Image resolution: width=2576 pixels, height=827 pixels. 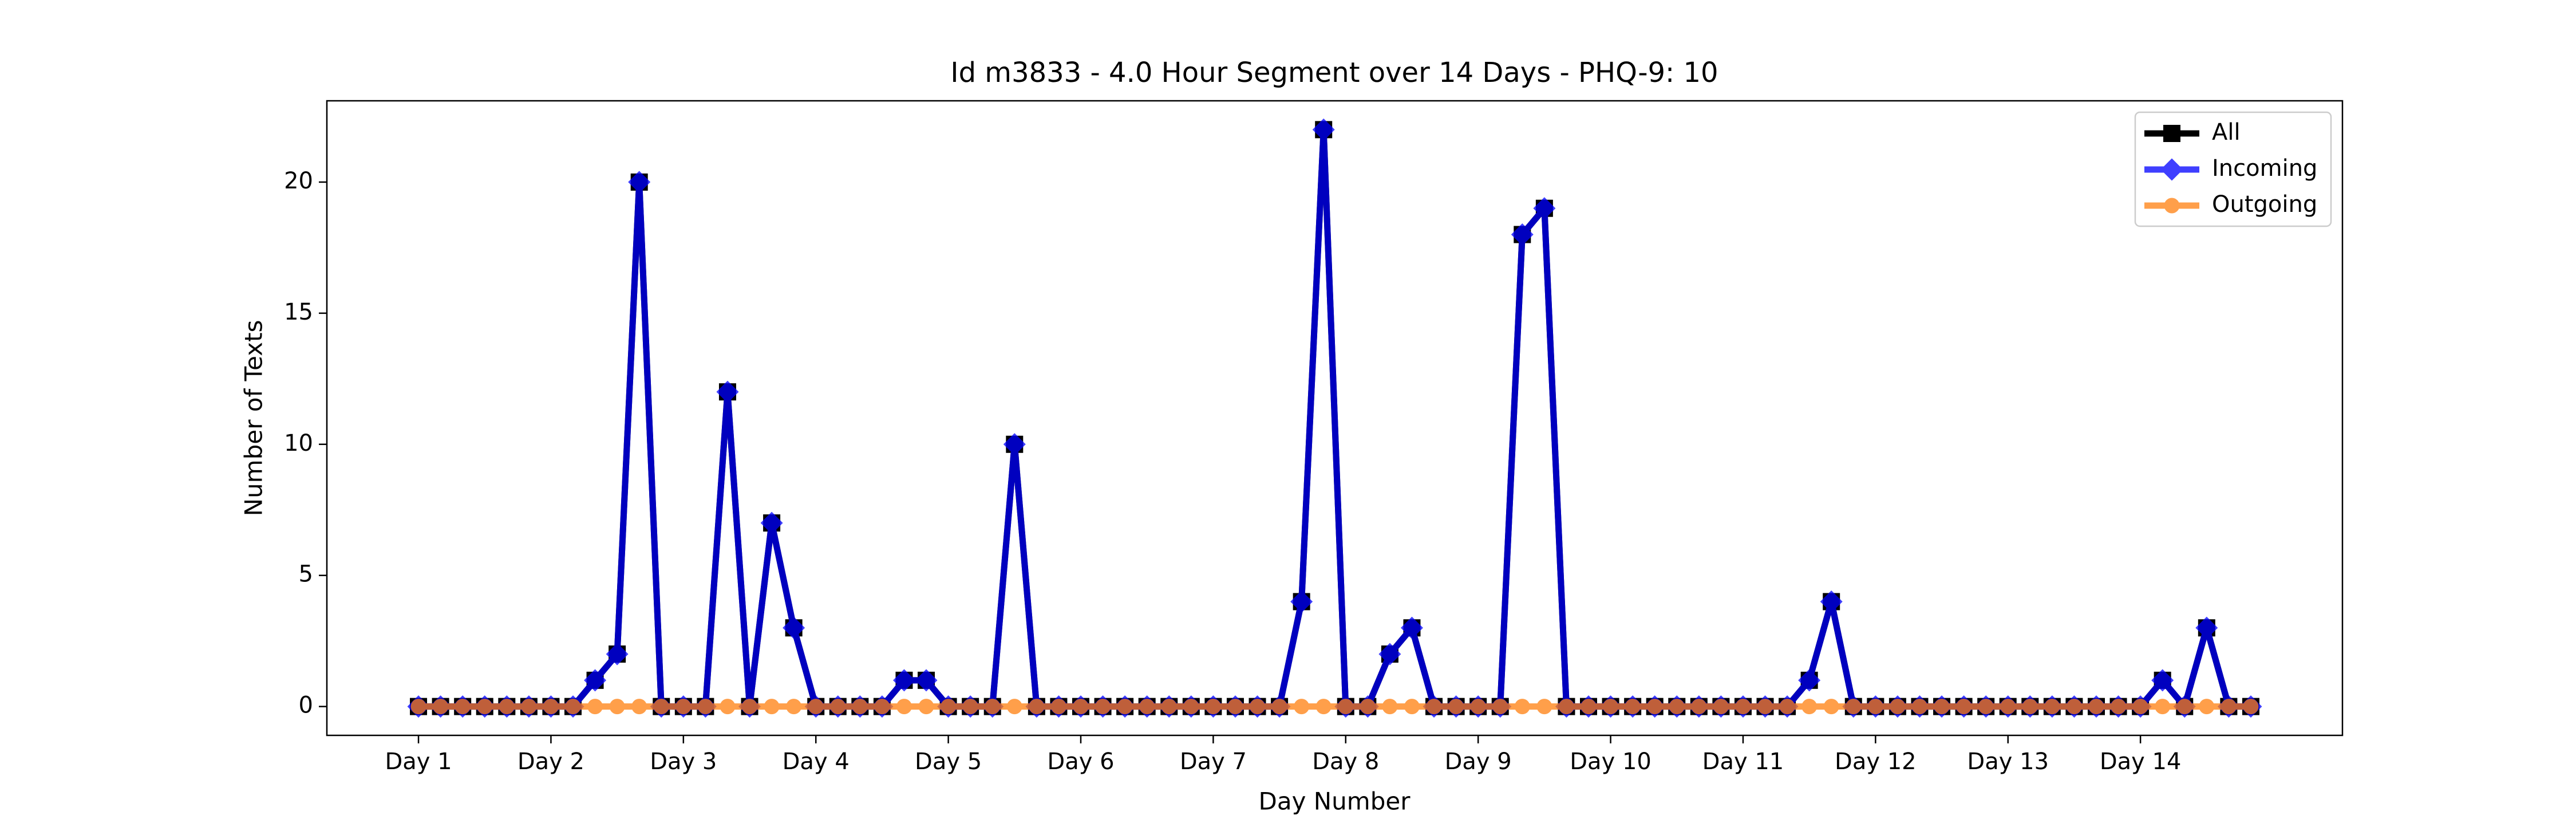 I want to click on series, so click(x=1334, y=707).